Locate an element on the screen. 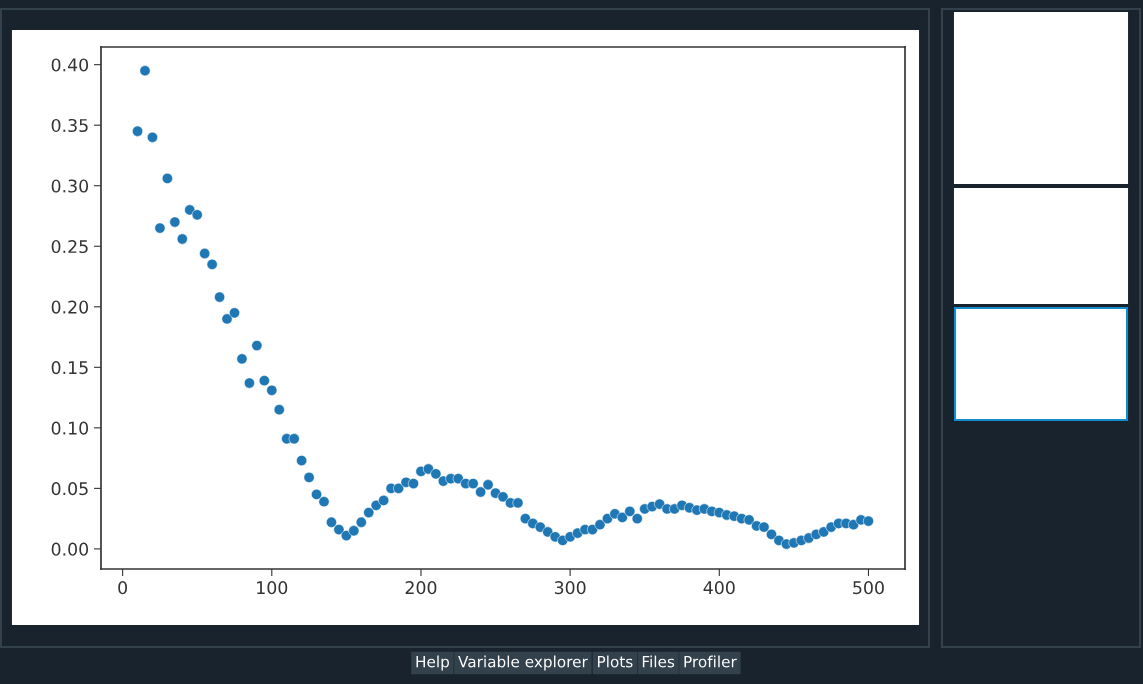 The height and width of the screenshot is (684, 1143). y-tick-label: 0.05 is located at coordinates (69, 489).